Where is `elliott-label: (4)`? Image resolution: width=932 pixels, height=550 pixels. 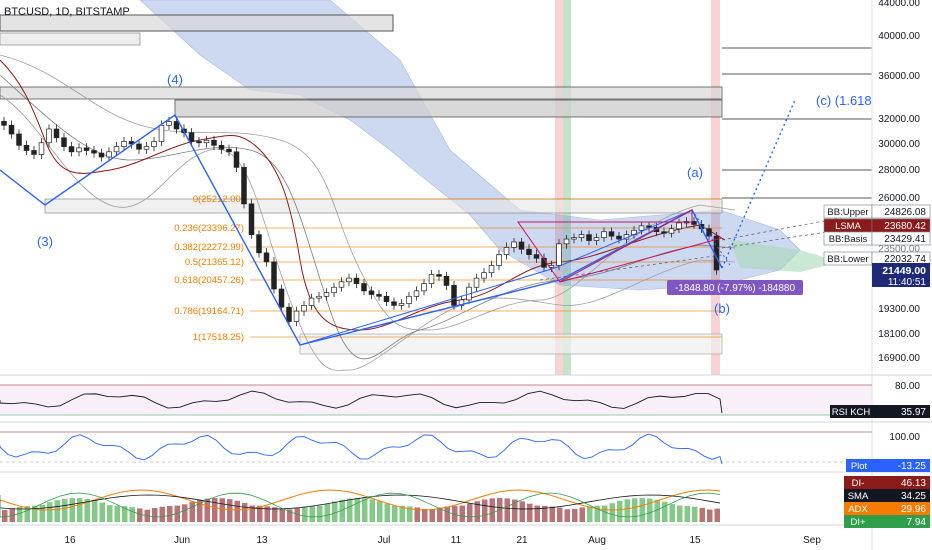 elliott-label: (4) is located at coordinates (175, 79).